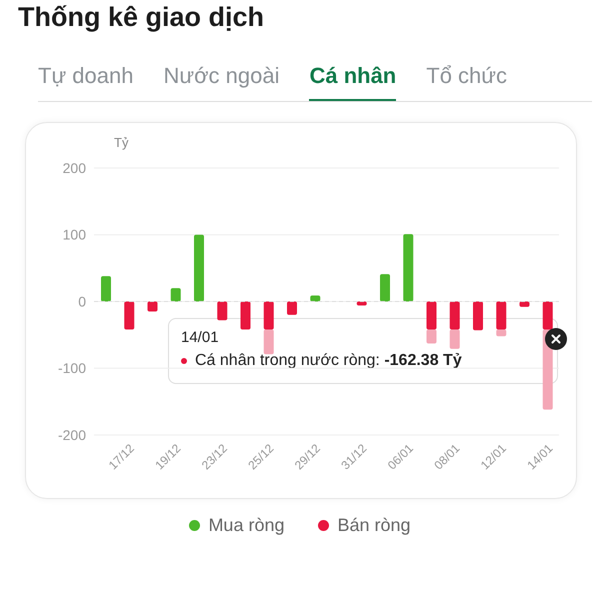  Describe the element at coordinates (72, 434) in the screenshot. I see `y-tick-label: -200` at that location.